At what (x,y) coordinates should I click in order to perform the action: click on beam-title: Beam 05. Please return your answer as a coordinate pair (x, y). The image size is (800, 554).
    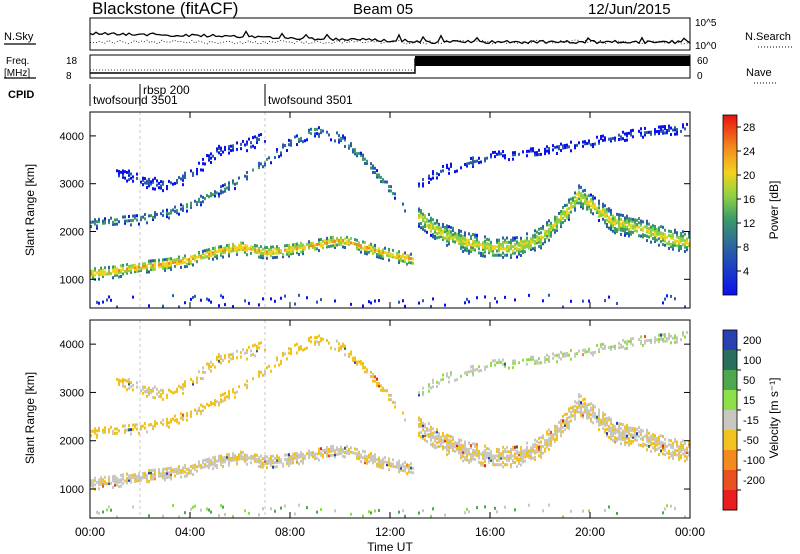
    Looking at the image, I should click on (383, 9).